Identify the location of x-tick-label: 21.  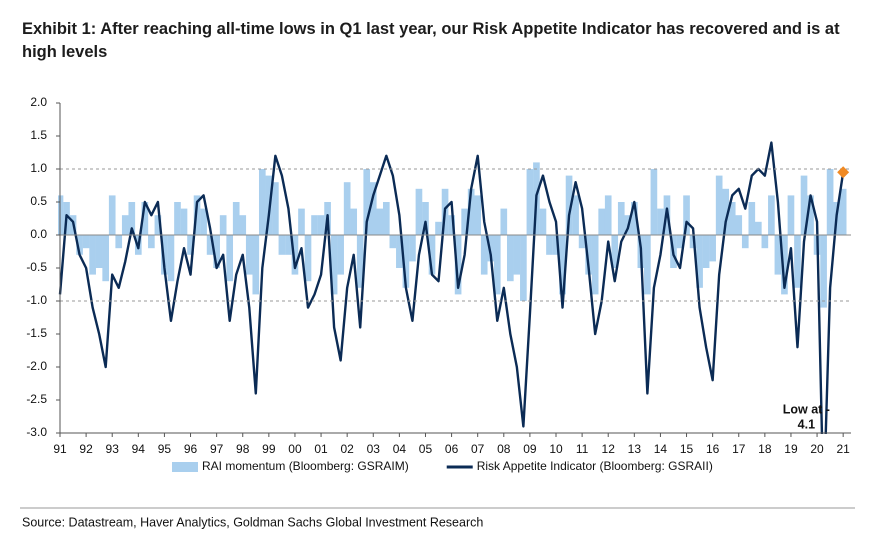
(843, 449).